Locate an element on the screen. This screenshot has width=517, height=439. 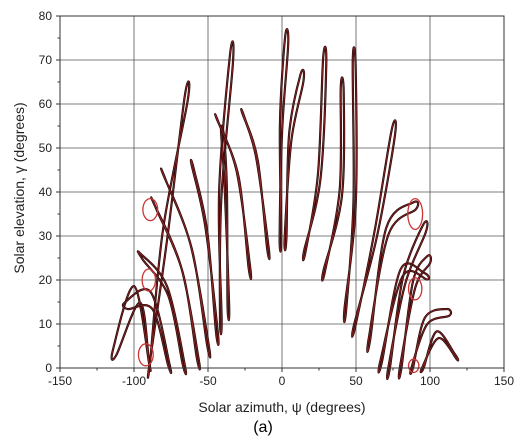
x-tick-label: 50 is located at coordinates (356, 381).